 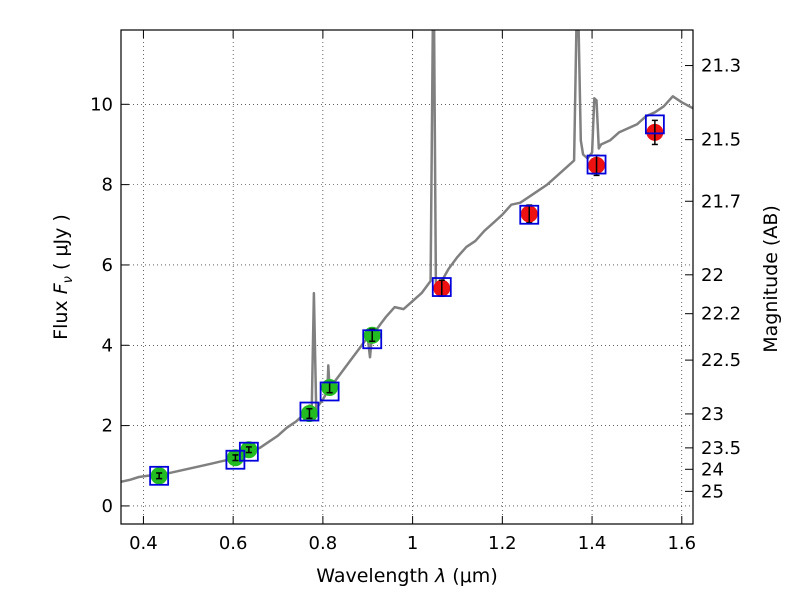 I want to click on magnitude-tick-label: 23.5, so click(x=721, y=448).